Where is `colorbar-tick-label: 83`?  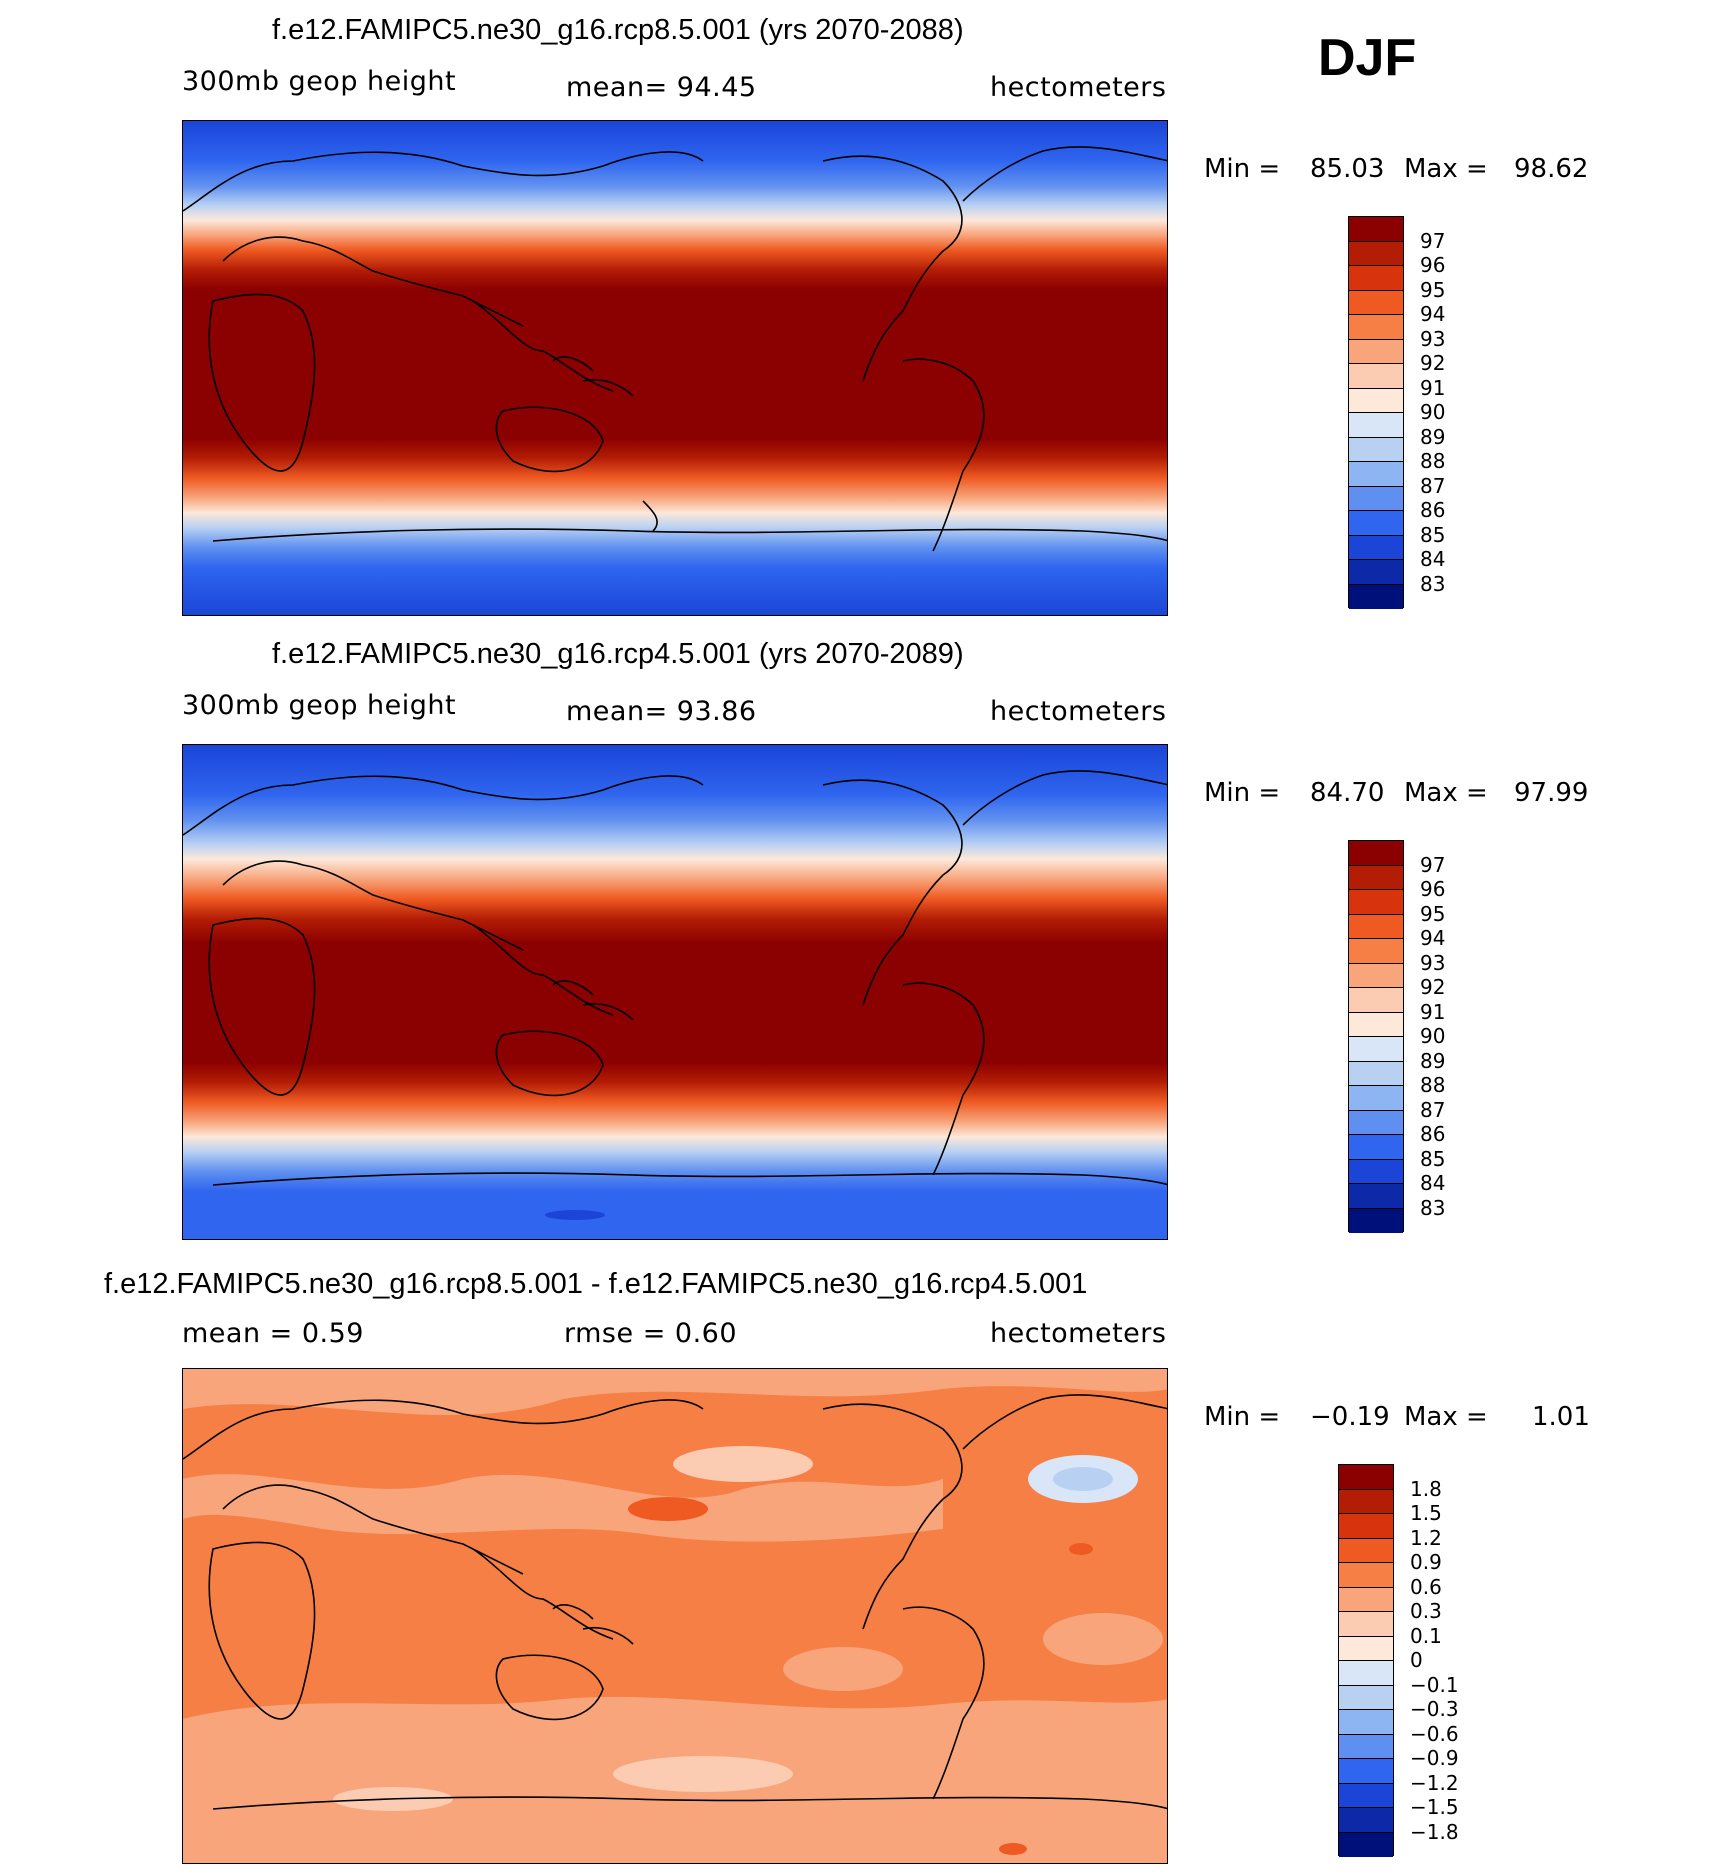
colorbar-tick-label: 83 is located at coordinates (1433, 1207).